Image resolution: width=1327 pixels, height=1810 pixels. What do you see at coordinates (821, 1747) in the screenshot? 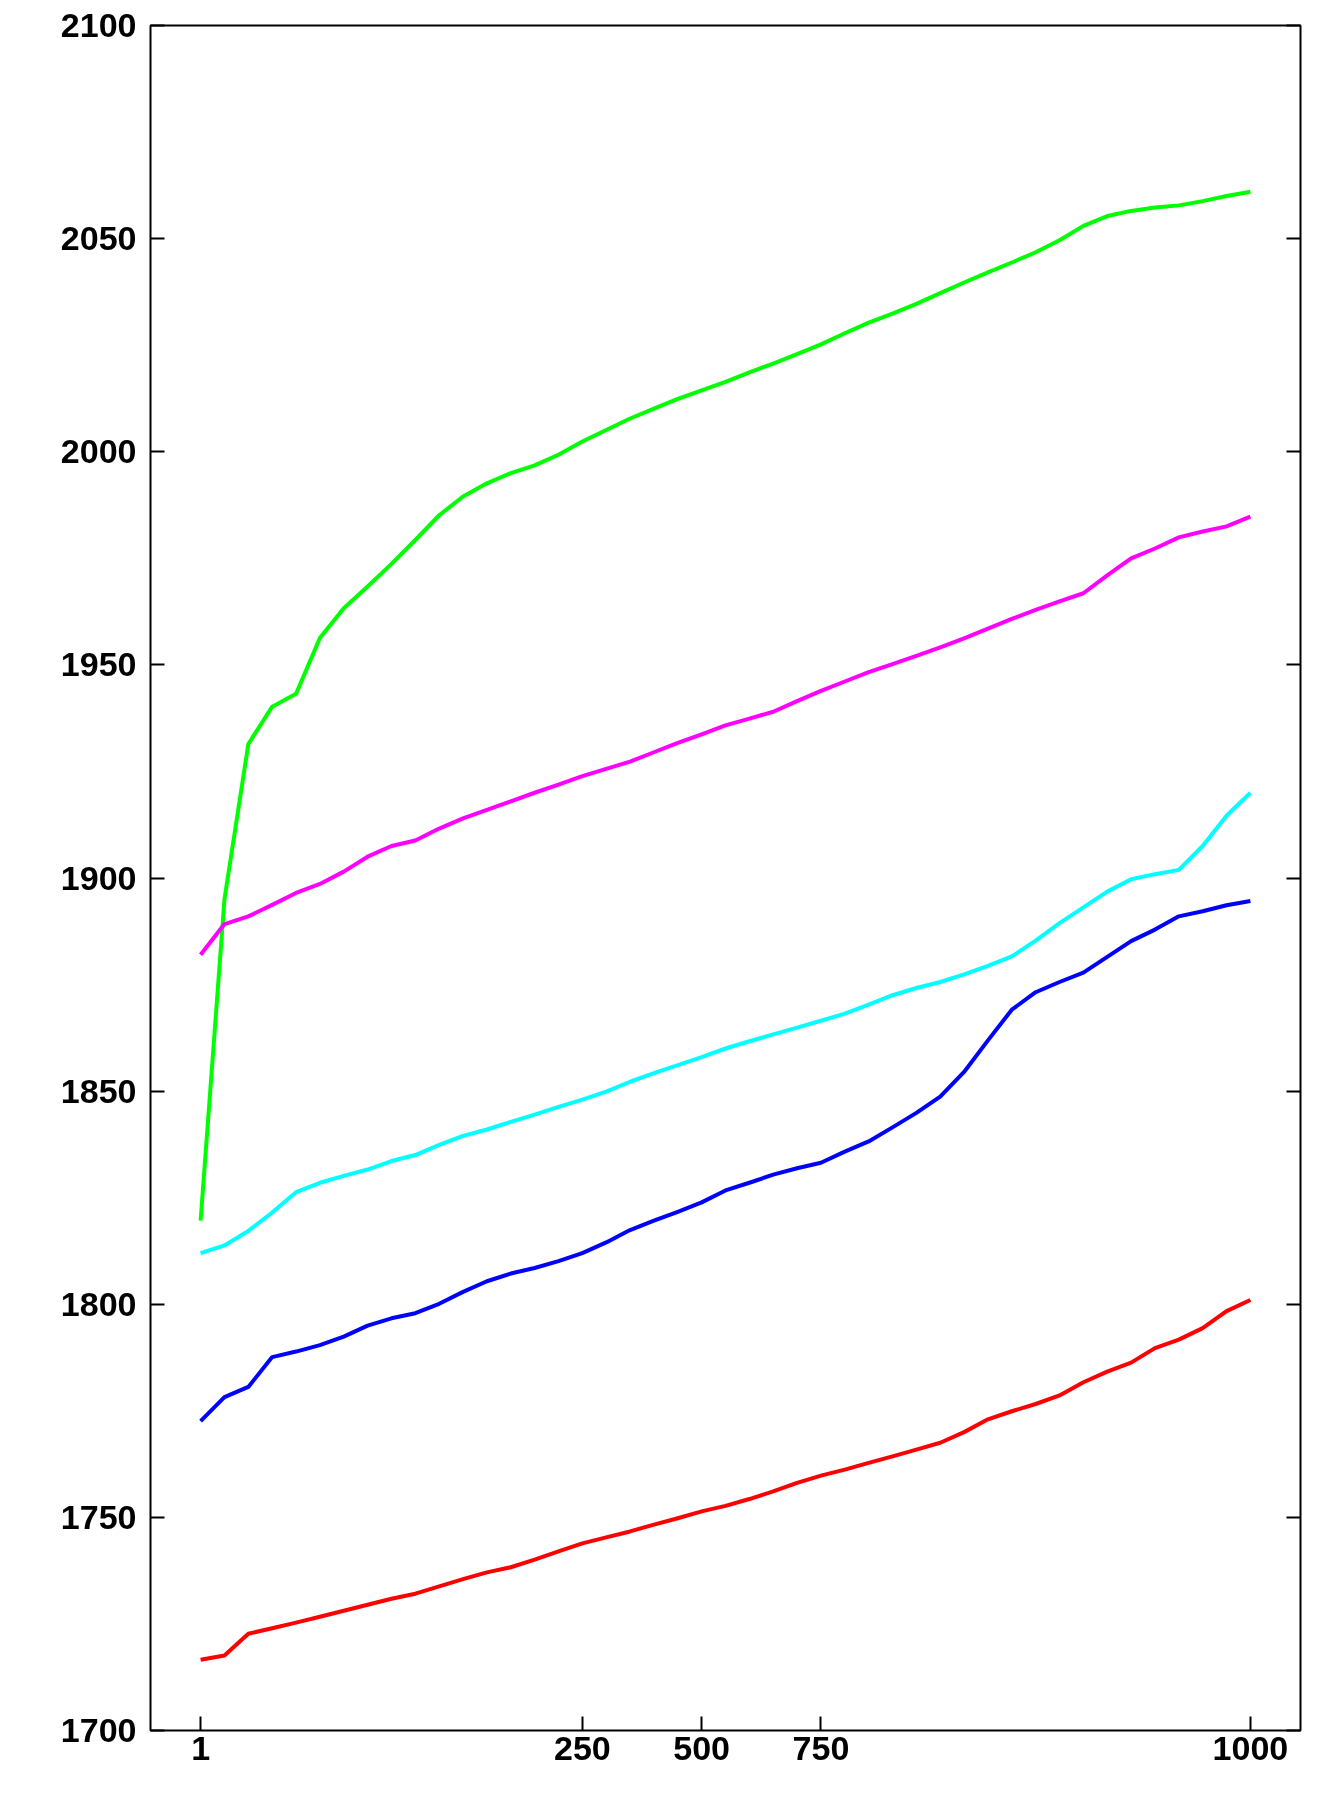
I see `x-tick-label: 750` at bounding box center [821, 1747].